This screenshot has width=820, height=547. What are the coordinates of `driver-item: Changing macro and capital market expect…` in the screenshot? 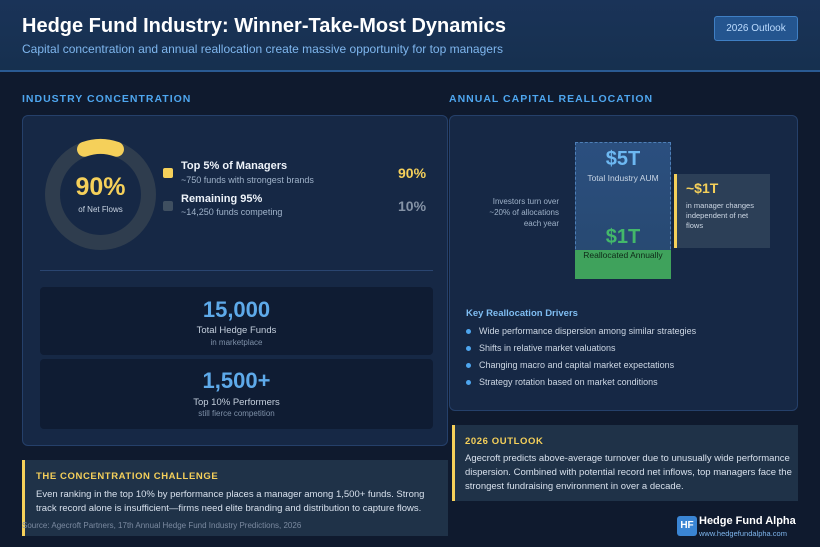 It's located at (570, 365).